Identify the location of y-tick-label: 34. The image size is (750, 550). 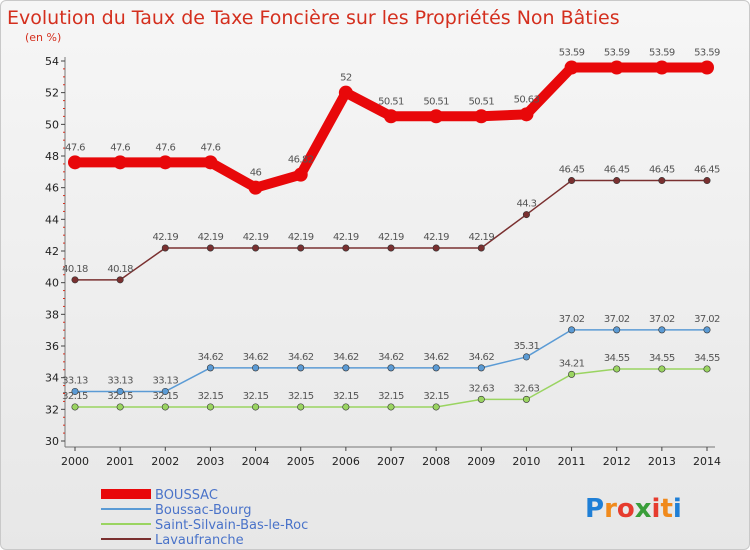
(52, 378).